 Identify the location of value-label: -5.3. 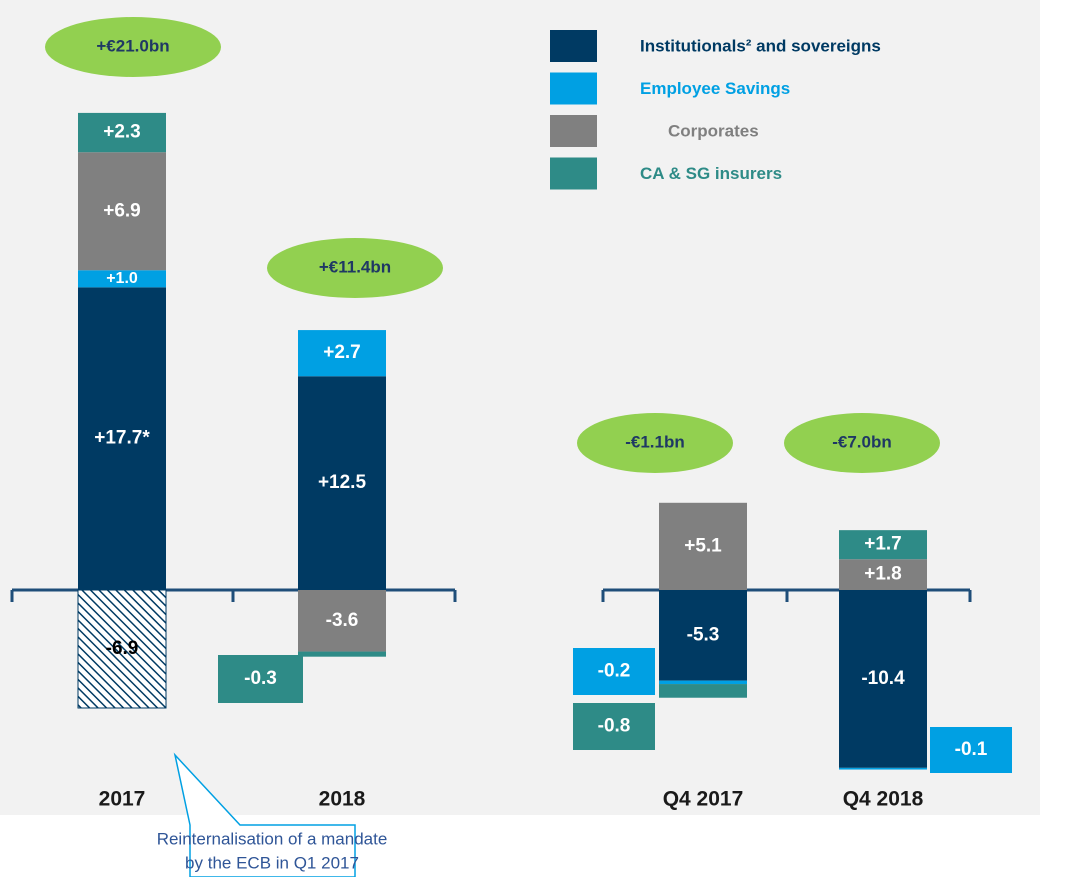
(703, 634).